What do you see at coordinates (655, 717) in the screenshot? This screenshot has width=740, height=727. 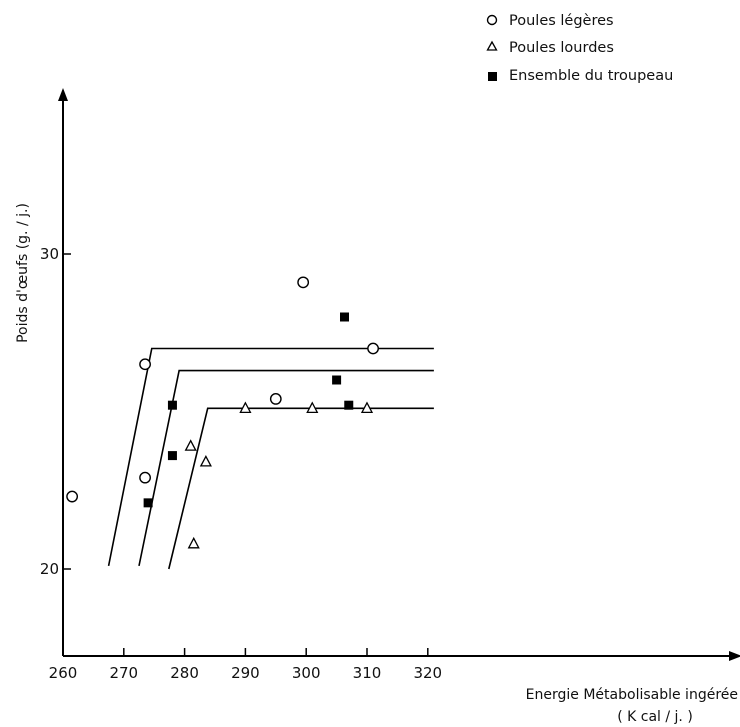 I see `x-axis-label-units: ( K cal / j. )` at bounding box center [655, 717].